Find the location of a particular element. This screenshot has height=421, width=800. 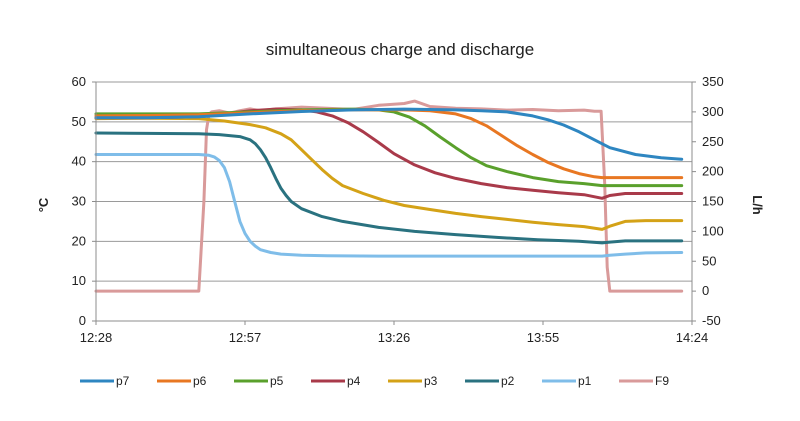

legend-item-p5: p5 is located at coordinates (259, 381).